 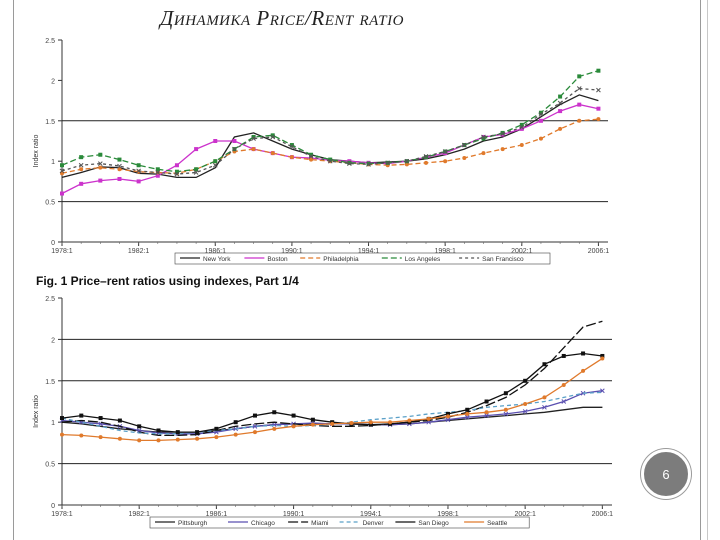 What do you see at coordinates (497, 523) in the screenshot?
I see `legend-label-seattle: Seattle` at bounding box center [497, 523].